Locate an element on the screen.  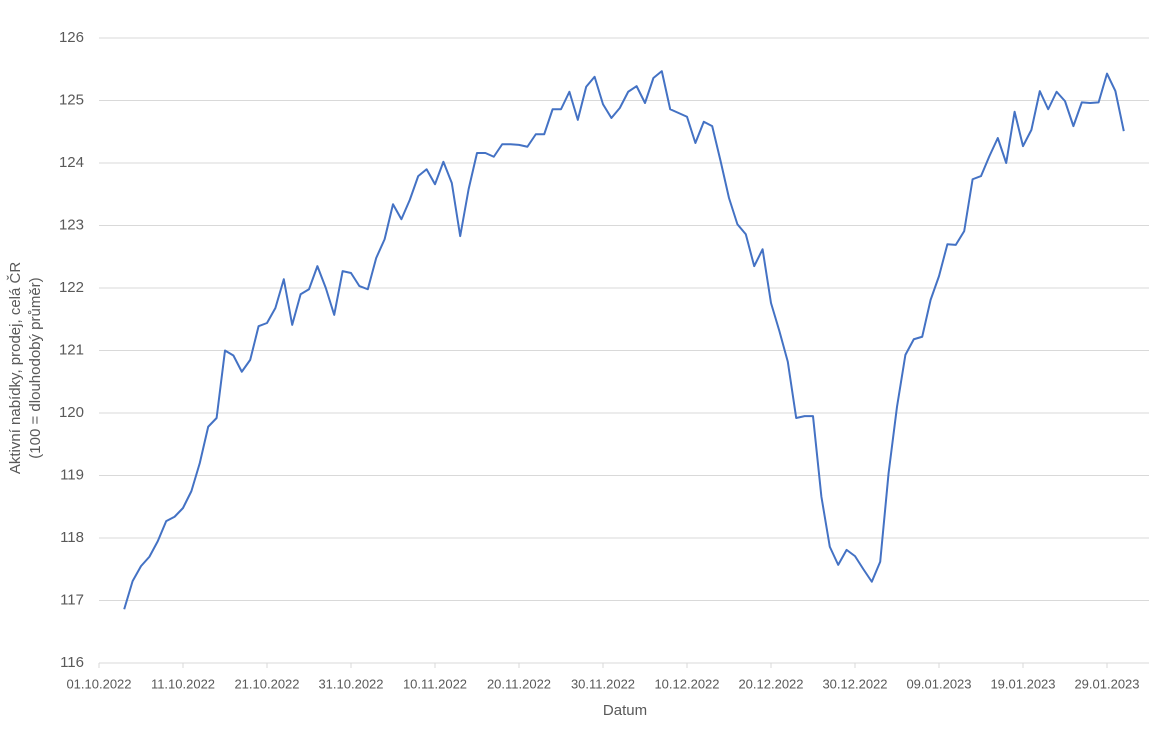
x-tick-label: 10.12.2022 is located at coordinates (686, 683).